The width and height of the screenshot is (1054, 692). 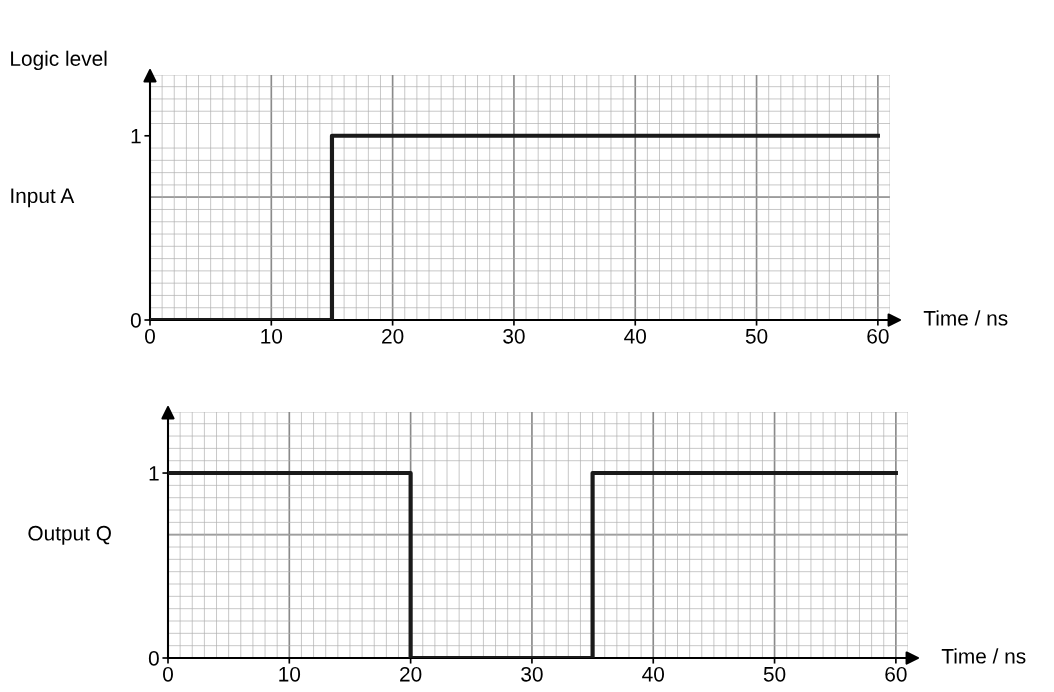 I want to click on y-axis-title: Output Q, so click(x=69, y=535).